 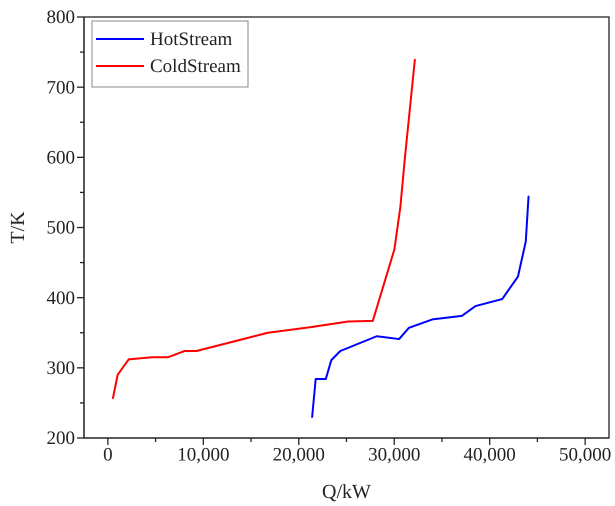 I want to click on x-tick-label: 30,000, so click(x=394, y=455).